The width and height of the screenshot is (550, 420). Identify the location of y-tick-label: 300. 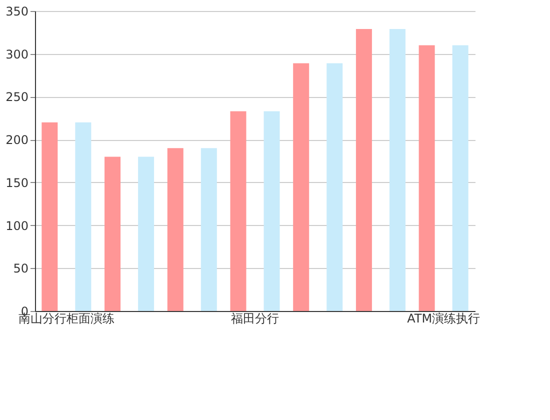
(17, 54).